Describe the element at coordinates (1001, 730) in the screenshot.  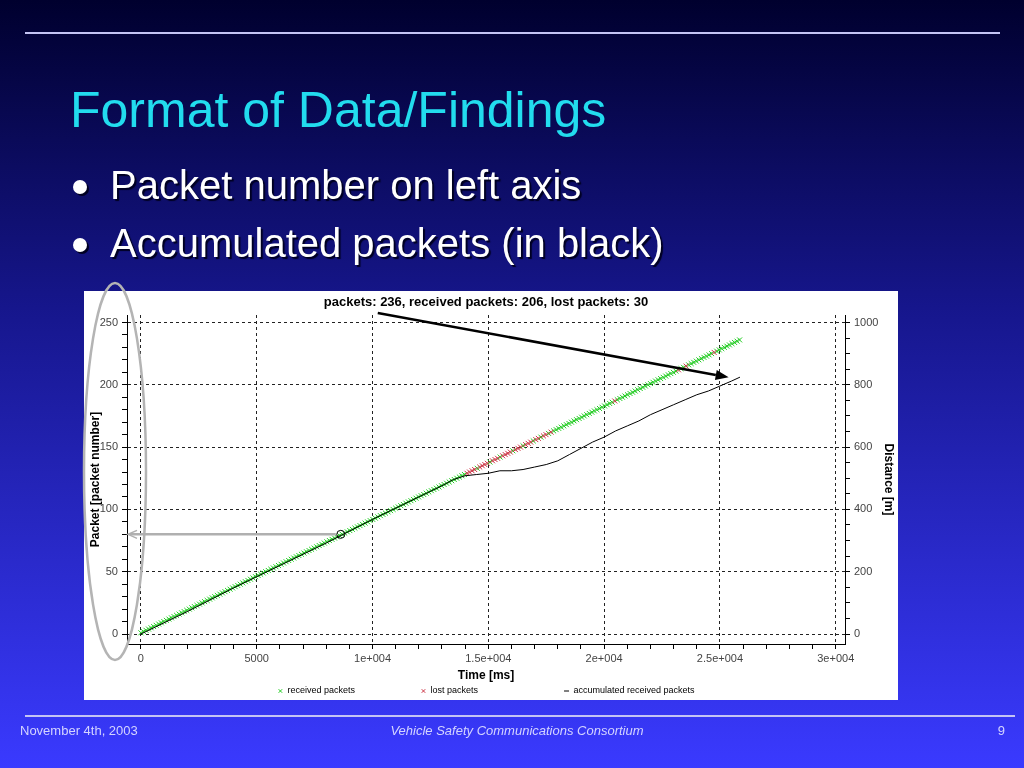
I see `text: 9` at that location.